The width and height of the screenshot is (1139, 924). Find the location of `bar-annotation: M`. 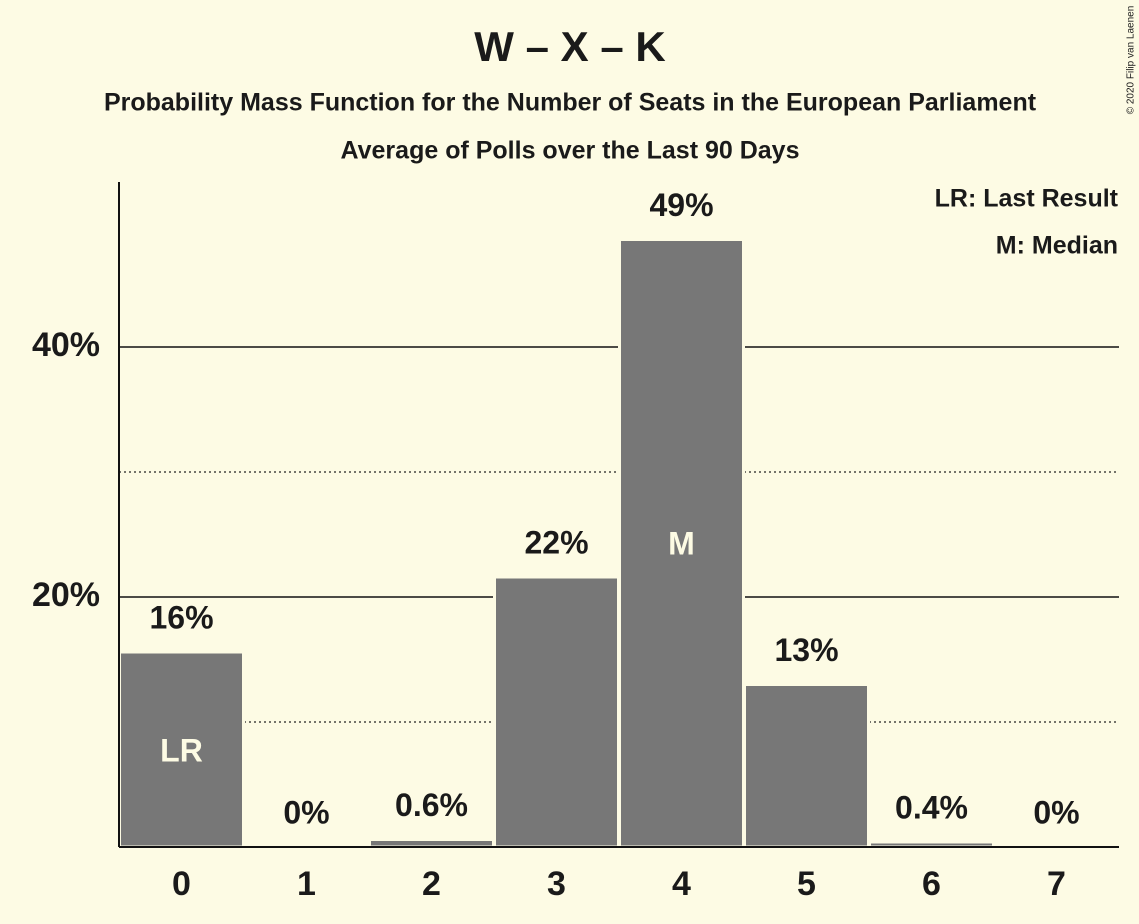

bar-annotation: M is located at coordinates (681, 543).